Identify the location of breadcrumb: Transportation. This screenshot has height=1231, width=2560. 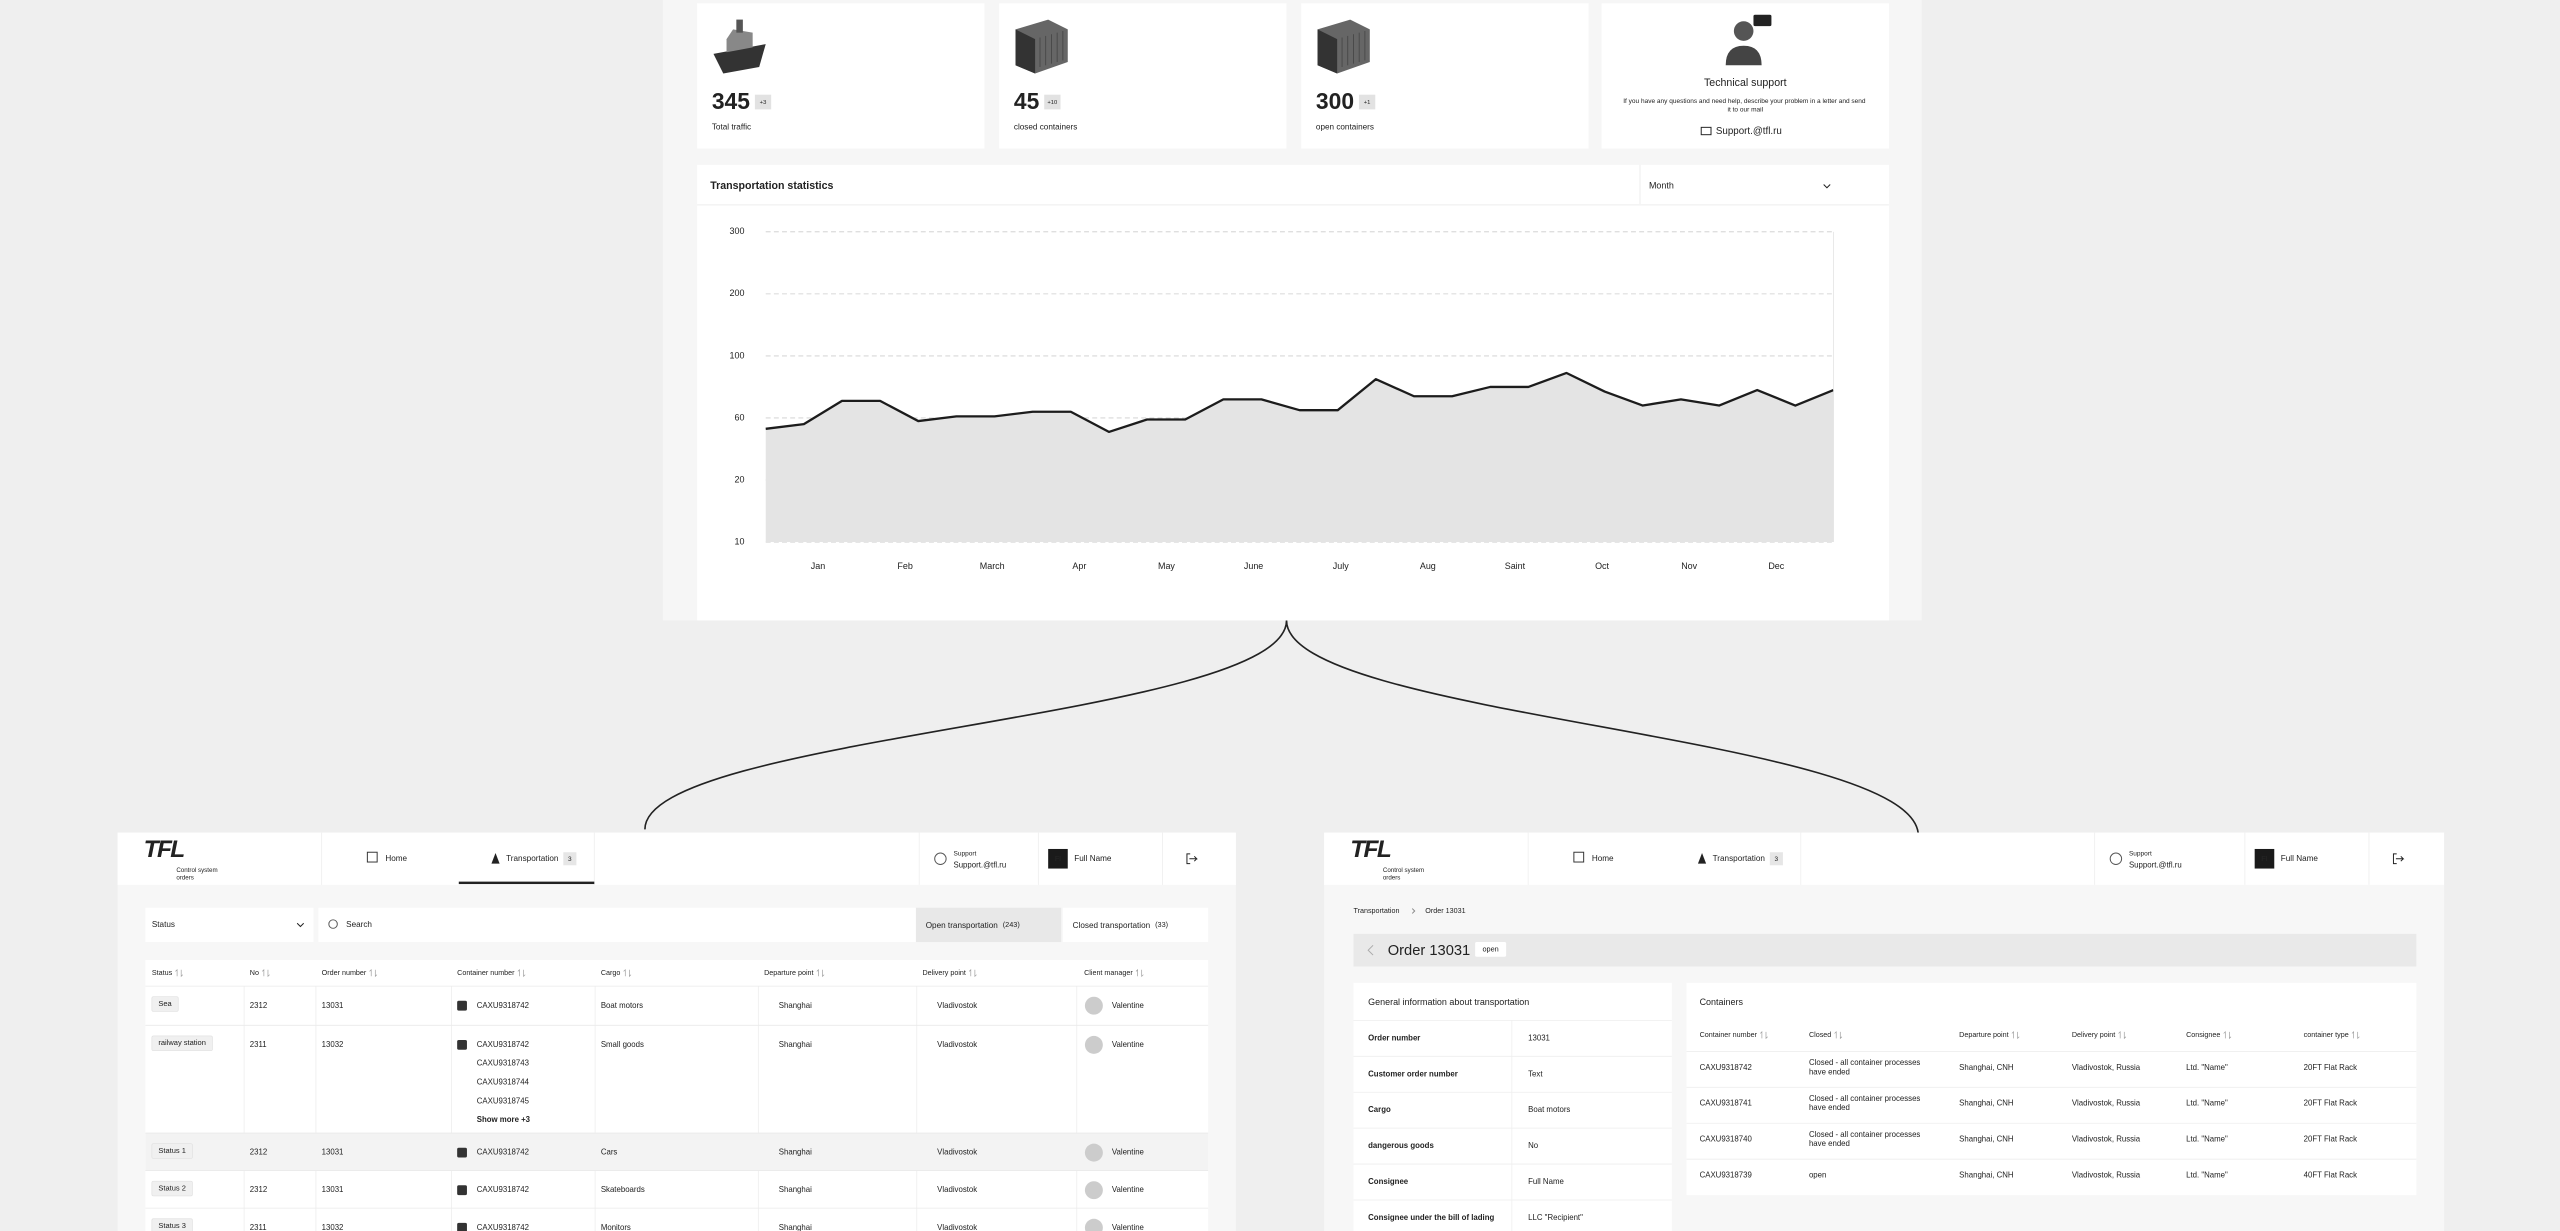
(1376, 911).